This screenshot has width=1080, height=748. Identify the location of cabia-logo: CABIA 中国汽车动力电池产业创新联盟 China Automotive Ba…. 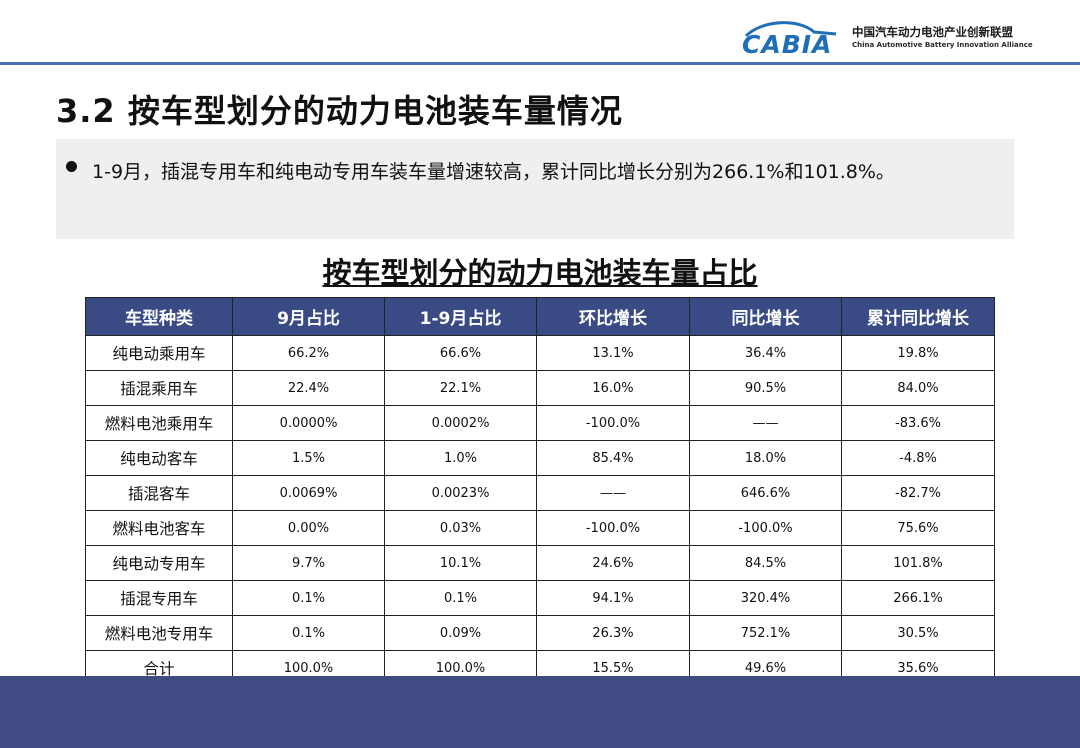
(890, 36).